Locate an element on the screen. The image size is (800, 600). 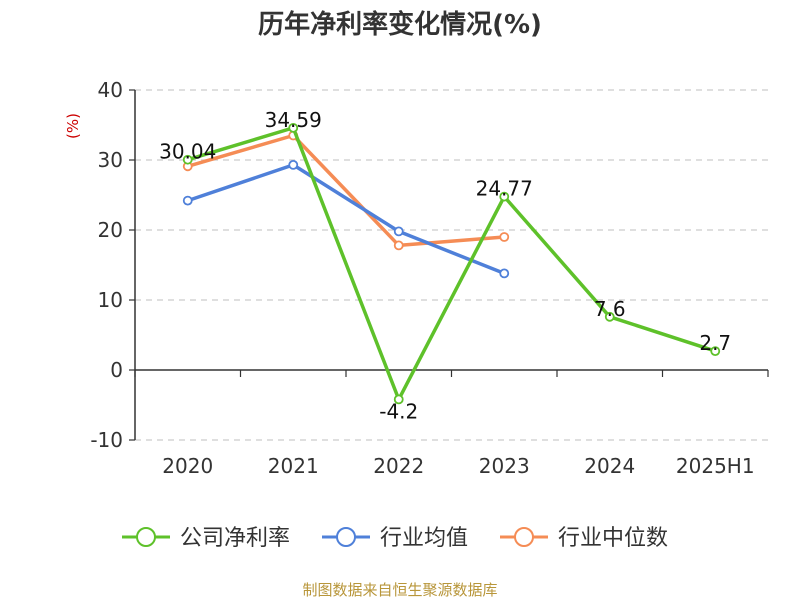
x-tick-label: 2022 is located at coordinates (398, 466).